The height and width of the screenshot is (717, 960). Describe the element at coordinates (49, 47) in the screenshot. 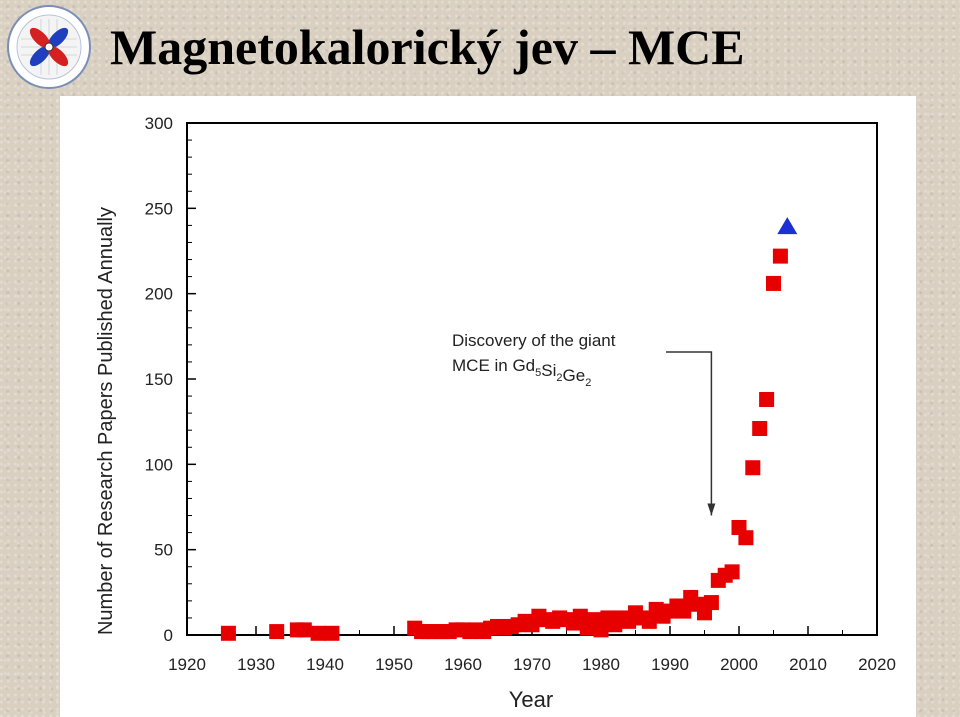

I see `institute-logo` at that location.